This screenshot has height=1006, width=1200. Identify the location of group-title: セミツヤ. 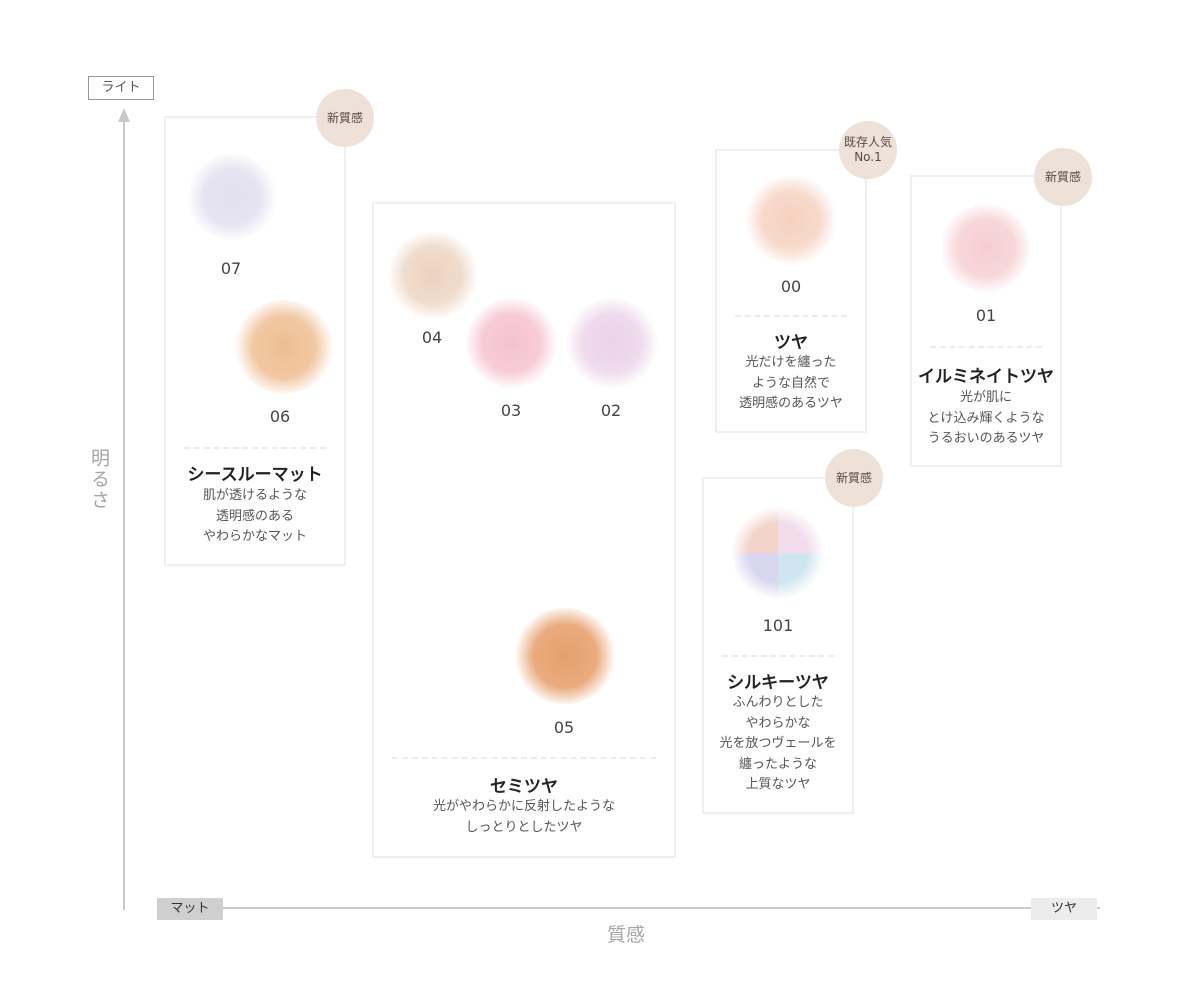
(524, 787).